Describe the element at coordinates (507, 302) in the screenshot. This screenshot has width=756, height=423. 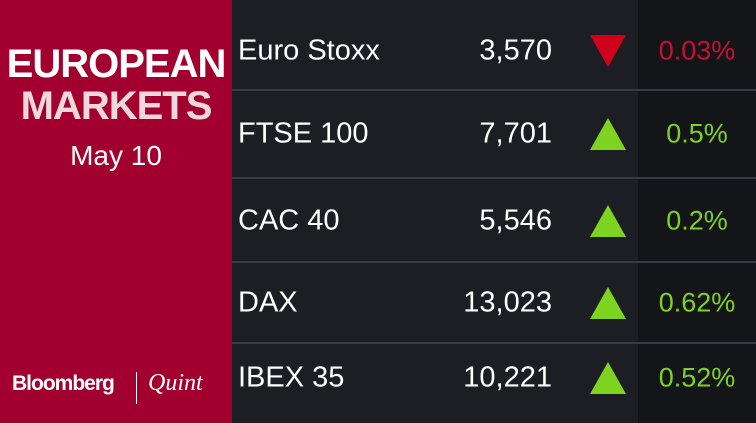
I see `index-value: 13,023` at that location.